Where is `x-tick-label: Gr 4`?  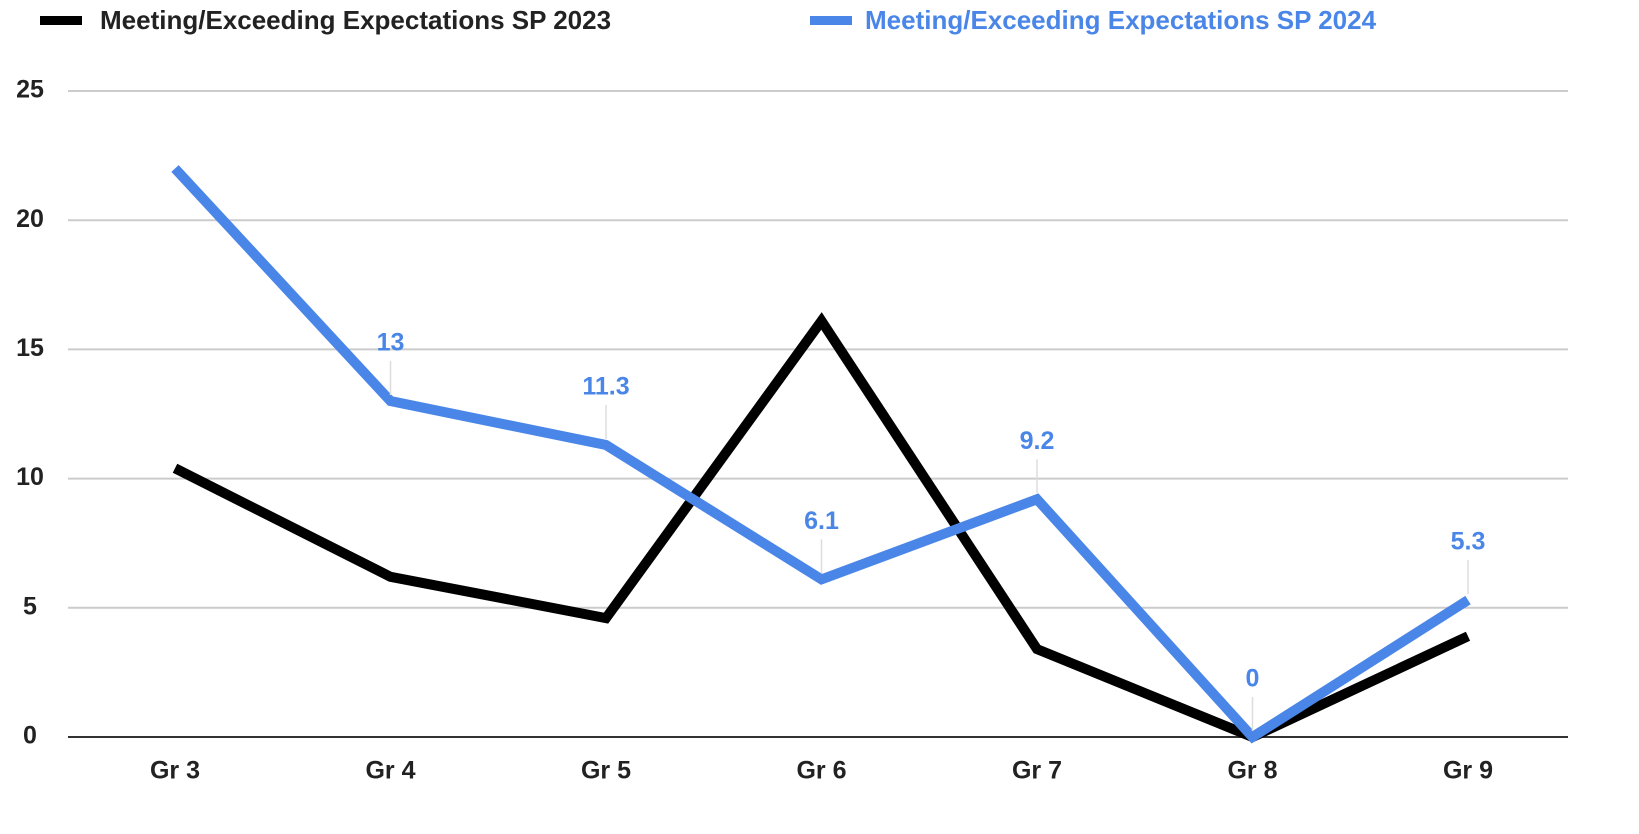 x-tick-label: Gr 4 is located at coordinates (390, 771).